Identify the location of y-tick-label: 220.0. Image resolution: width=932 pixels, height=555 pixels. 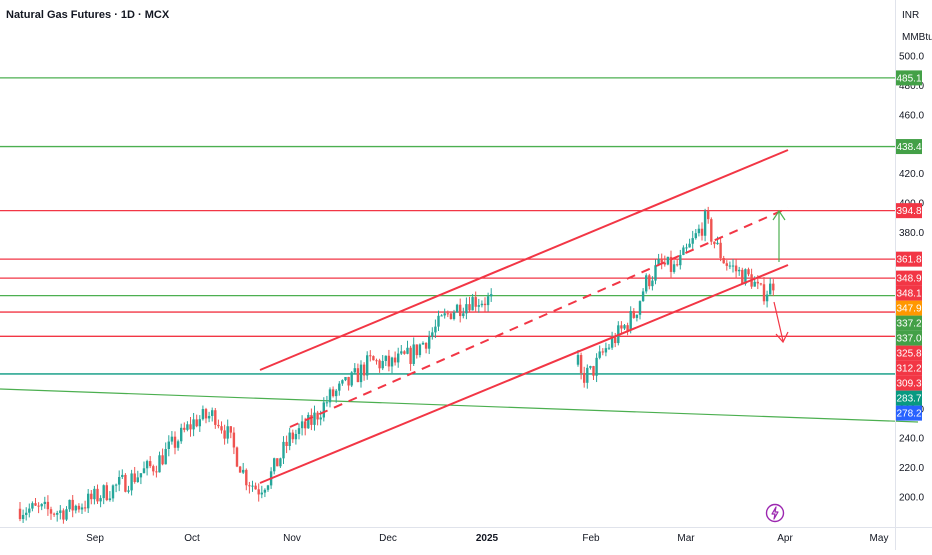
(911, 468).